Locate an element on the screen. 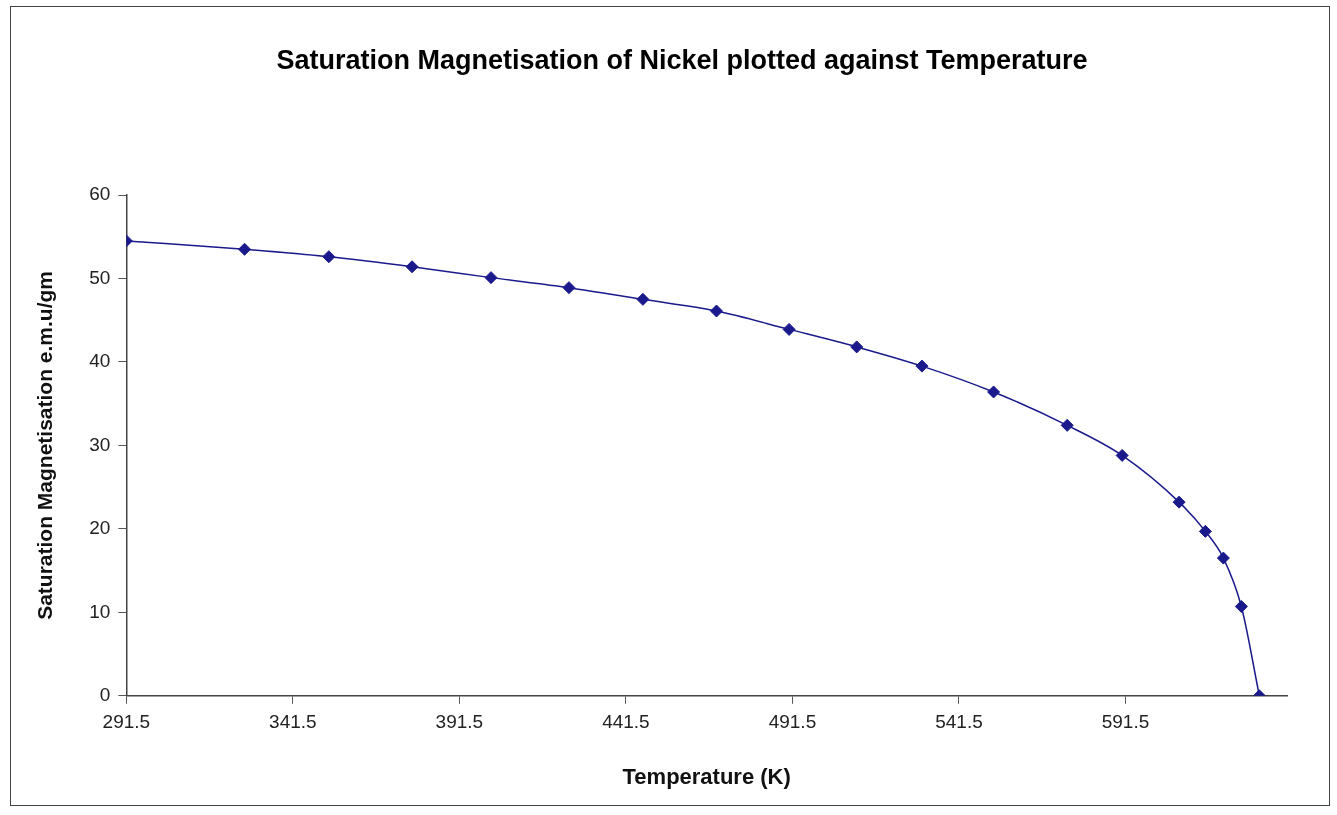 This screenshot has height=815, width=1337. x-tick-label: 591.5 is located at coordinates (1125, 722).